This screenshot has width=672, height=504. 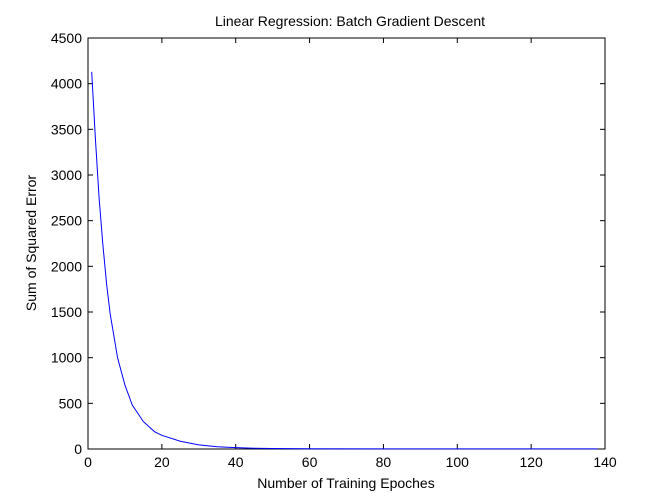 I want to click on x-tick-label: 20, so click(x=162, y=462).